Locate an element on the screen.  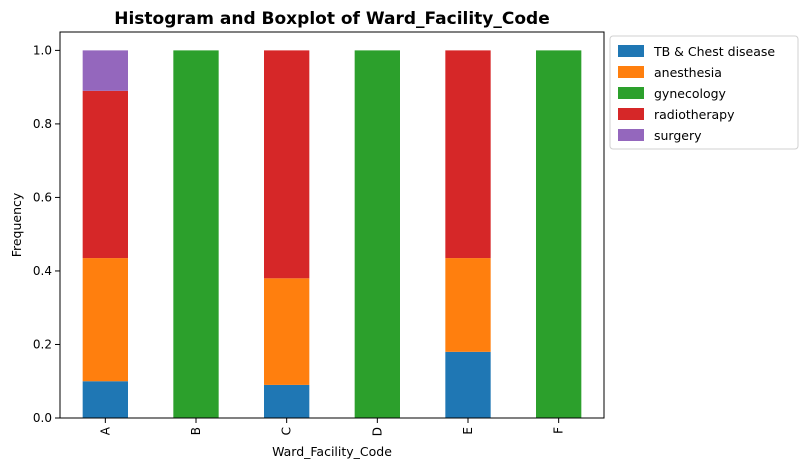
x-tick-label: F is located at coordinates (559, 430).